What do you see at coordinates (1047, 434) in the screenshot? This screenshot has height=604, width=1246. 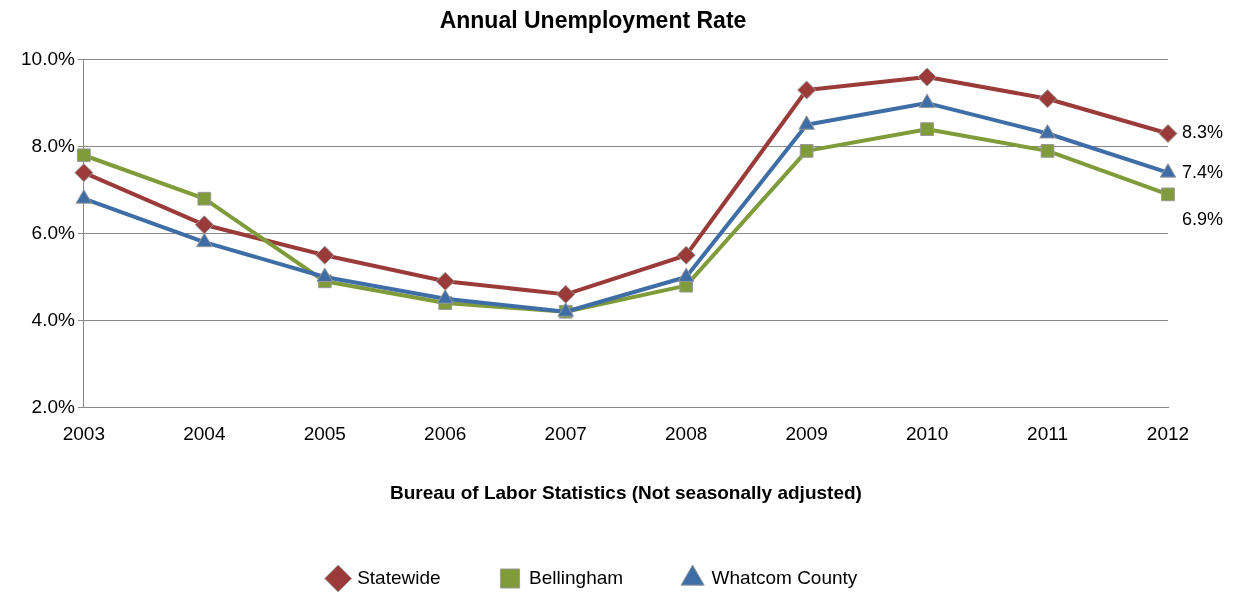 I see `x-tick-label: 2011` at bounding box center [1047, 434].